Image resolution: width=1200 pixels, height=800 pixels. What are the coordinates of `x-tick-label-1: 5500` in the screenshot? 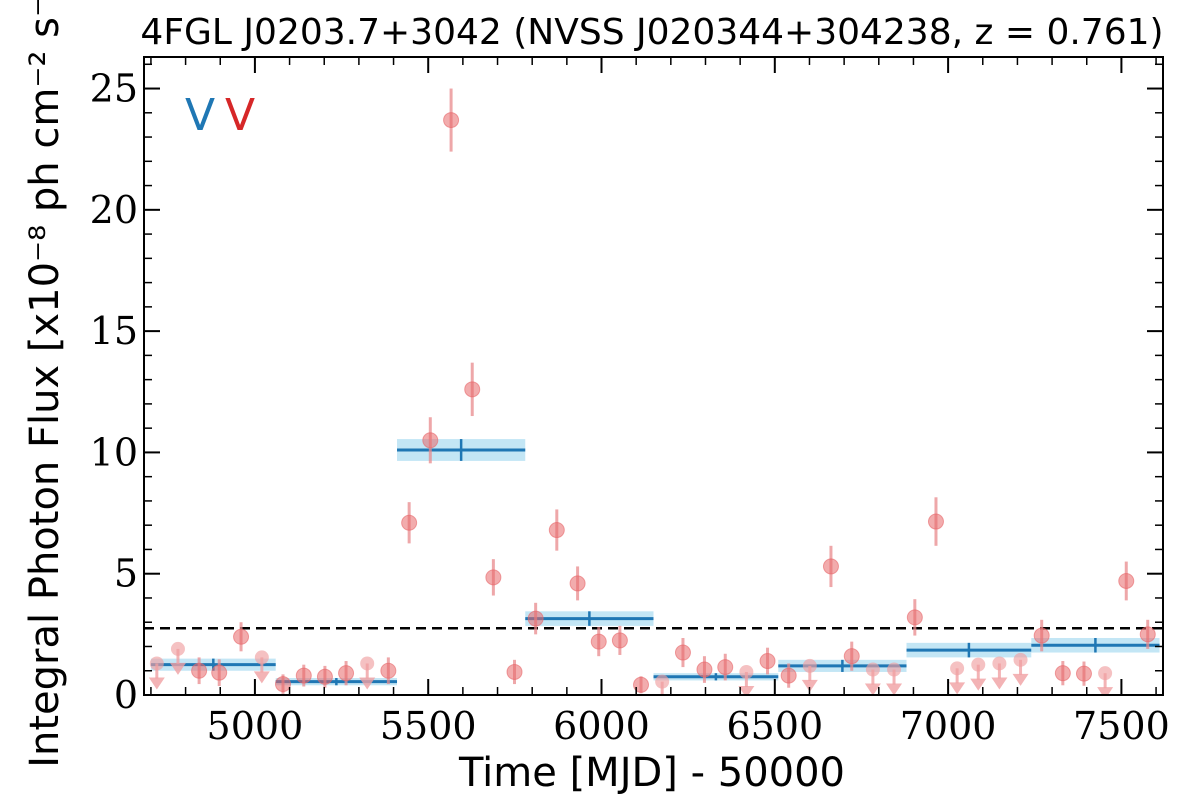 It's located at (428, 726).